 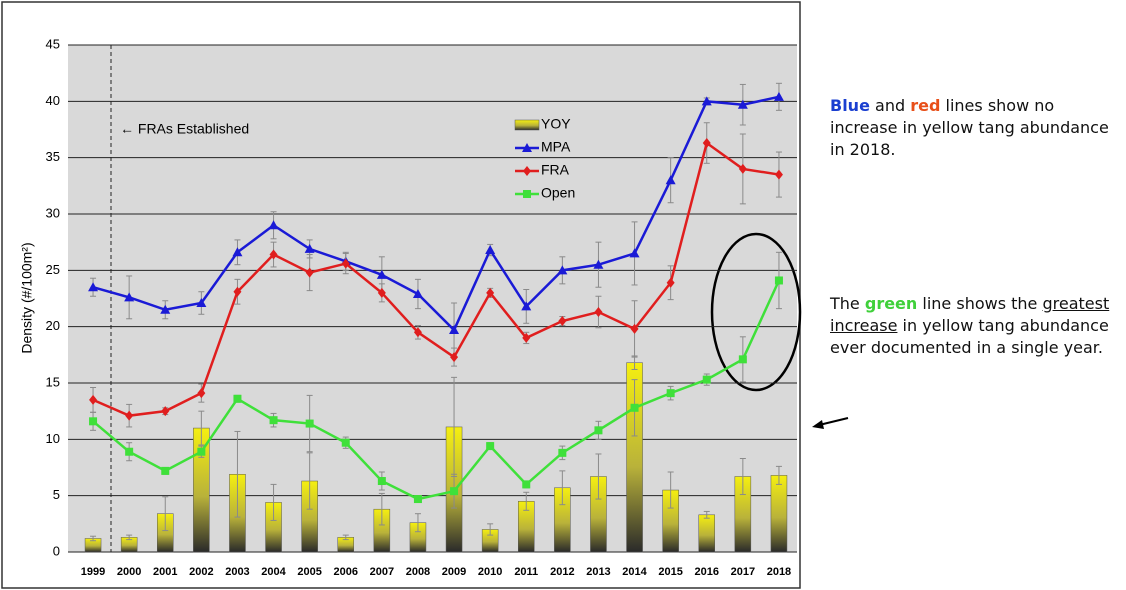 What do you see at coordinates (818, 424) in the screenshot?
I see `pointer-arrowhead` at bounding box center [818, 424].